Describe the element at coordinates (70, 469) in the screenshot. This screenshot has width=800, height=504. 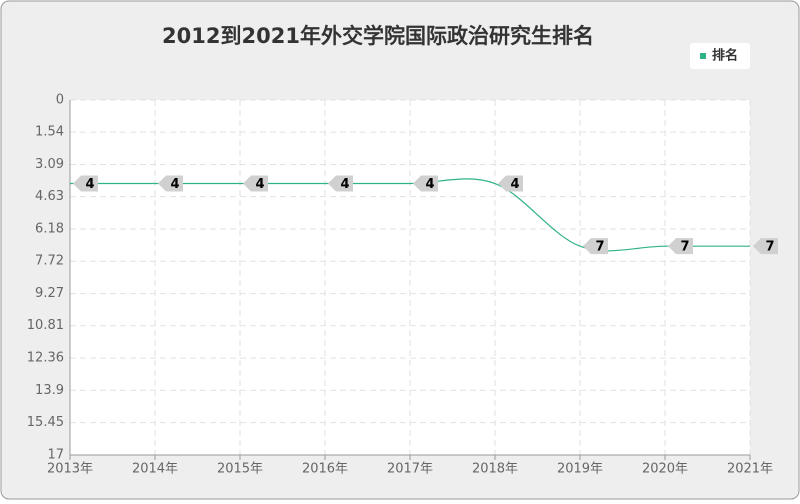
I see `x-tick-label: 2013年` at that location.